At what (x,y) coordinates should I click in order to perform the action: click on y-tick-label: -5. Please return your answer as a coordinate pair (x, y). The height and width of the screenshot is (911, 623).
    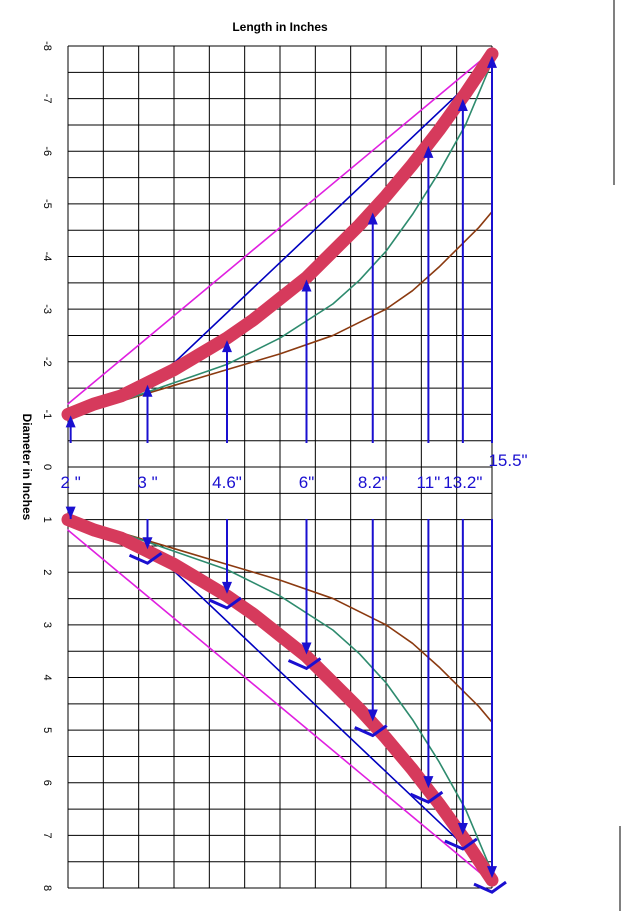
    Looking at the image, I should click on (47, 204).